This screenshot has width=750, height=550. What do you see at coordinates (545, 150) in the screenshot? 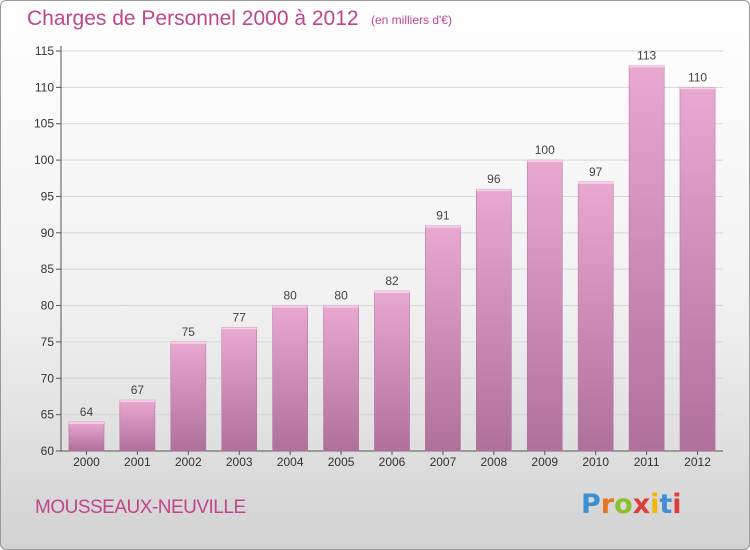
I see `data-label: 100` at bounding box center [545, 150].